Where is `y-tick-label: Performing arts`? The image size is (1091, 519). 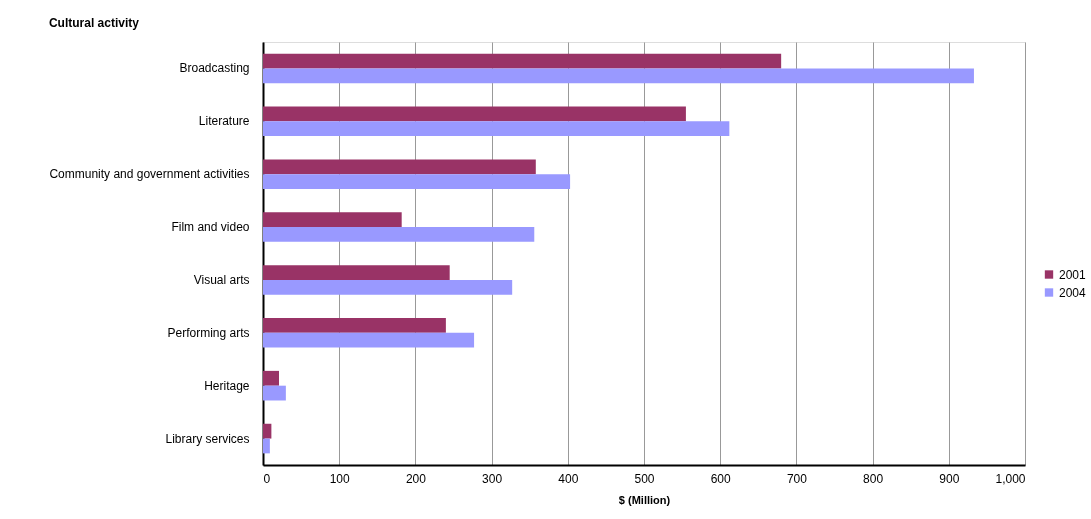
y-tick-label: Performing arts is located at coordinates (208, 332).